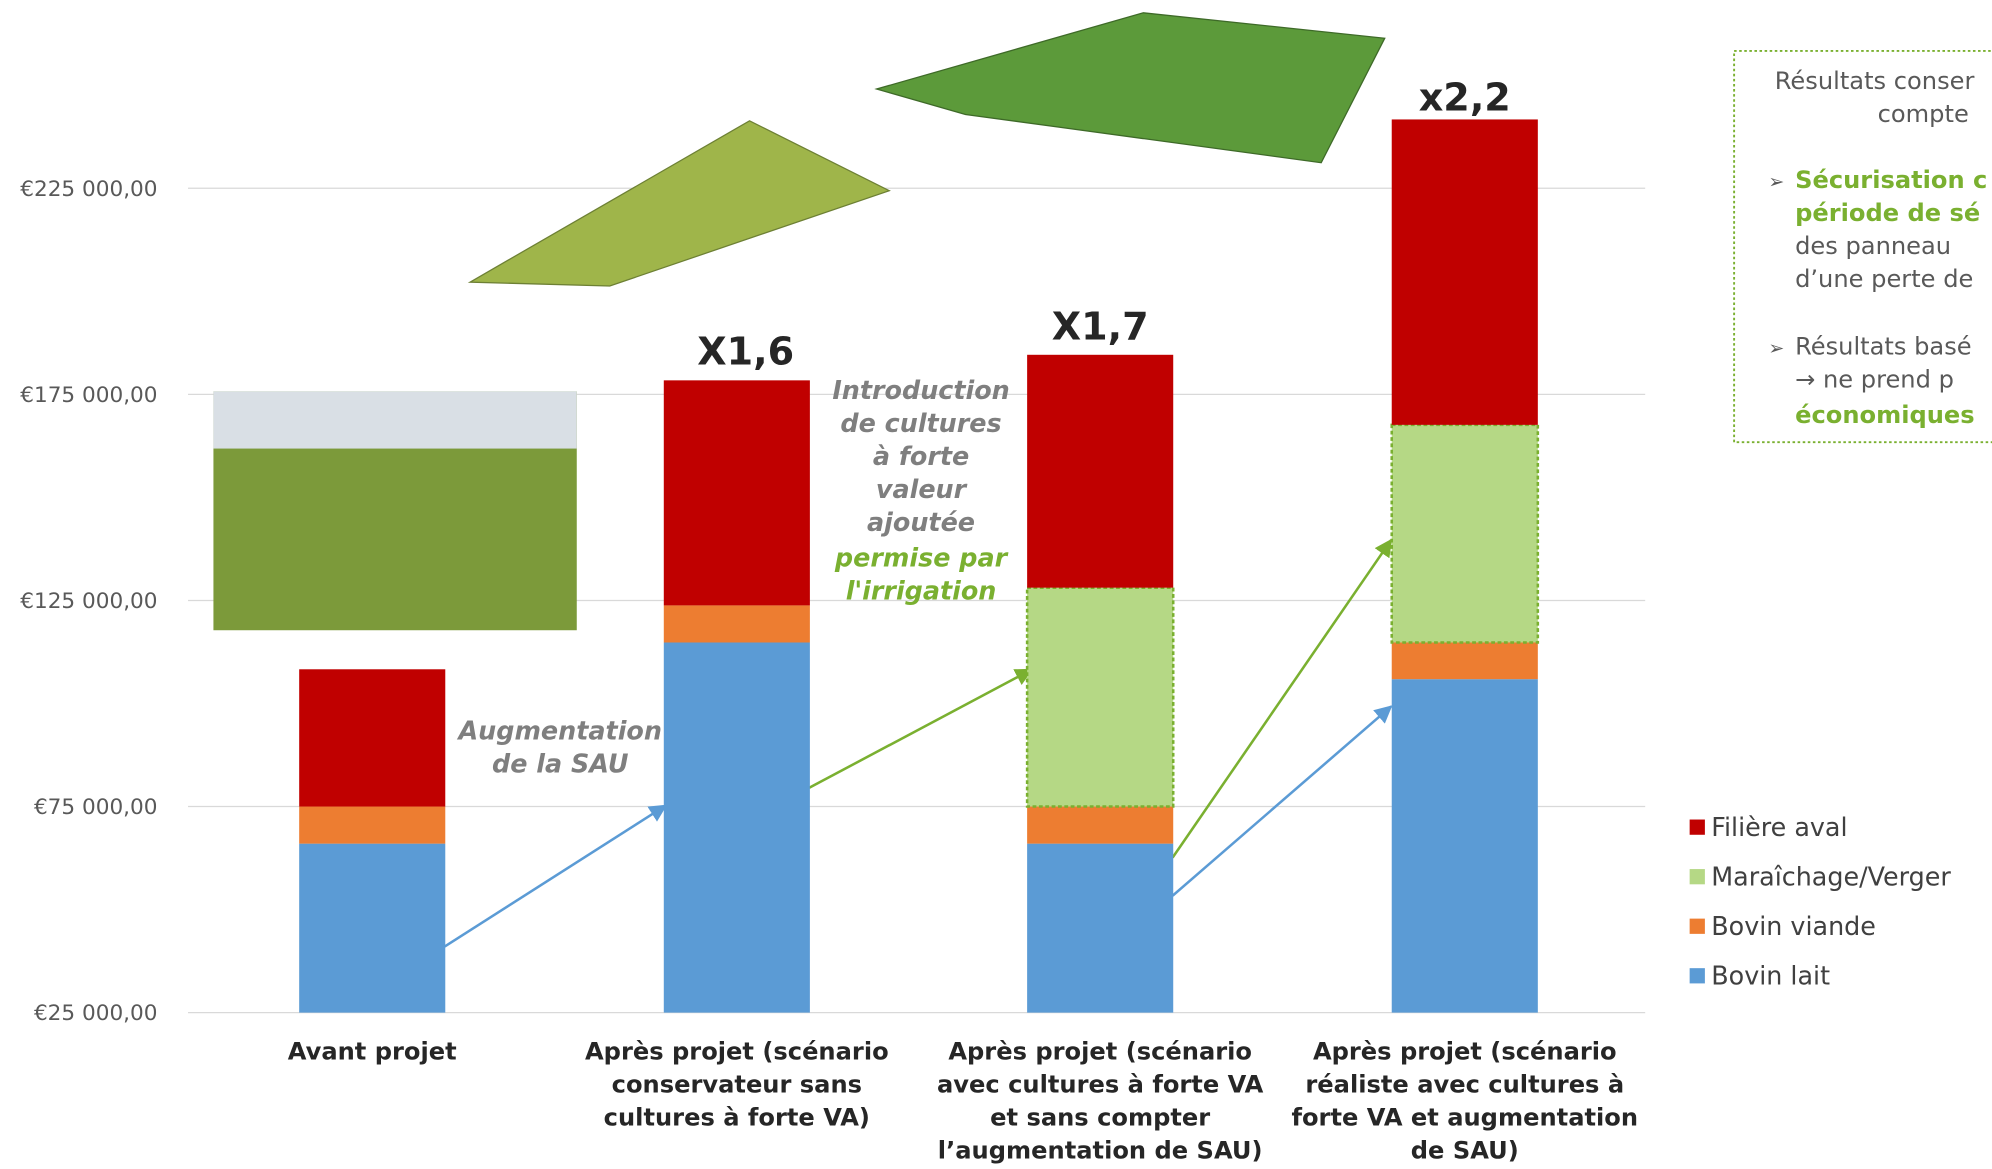 Image resolution: width=1992 pixels, height=1169 pixels. Describe the element at coordinates (96, 807) in the screenshot. I see `y-tick-label: €75 000,00` at that location.